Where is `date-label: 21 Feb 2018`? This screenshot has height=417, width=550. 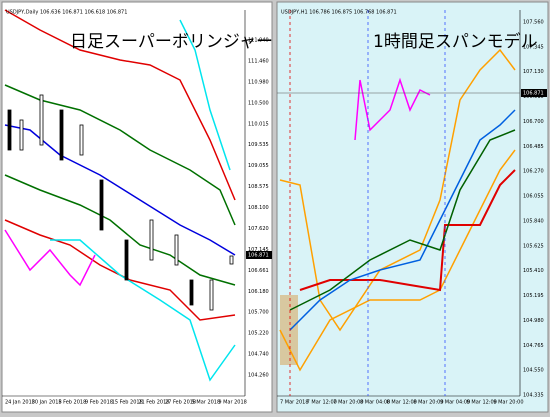 date-label: 21 Feb 2018 is located at coordinates (153, 403).